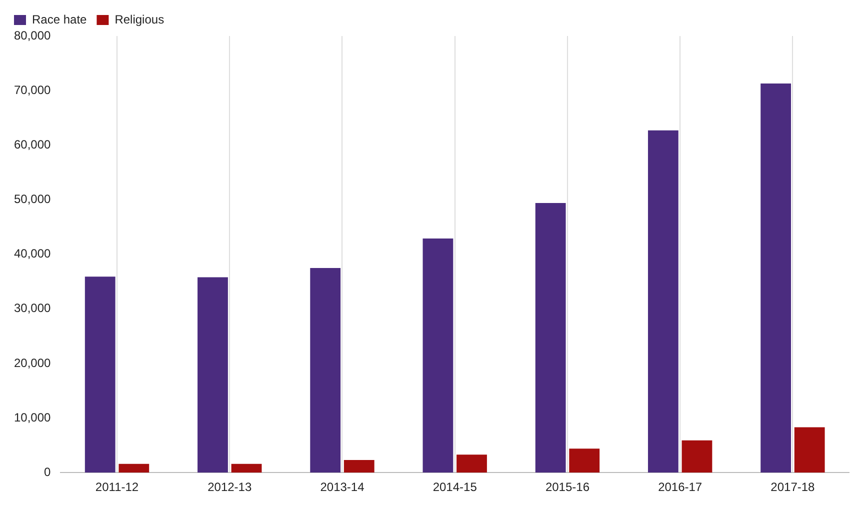 The width and height of the screenshot is (859, 509). Describe the element at coordinates (342, 487) in the screenshot. I see `x-tick-label: 2013-14` at that location.